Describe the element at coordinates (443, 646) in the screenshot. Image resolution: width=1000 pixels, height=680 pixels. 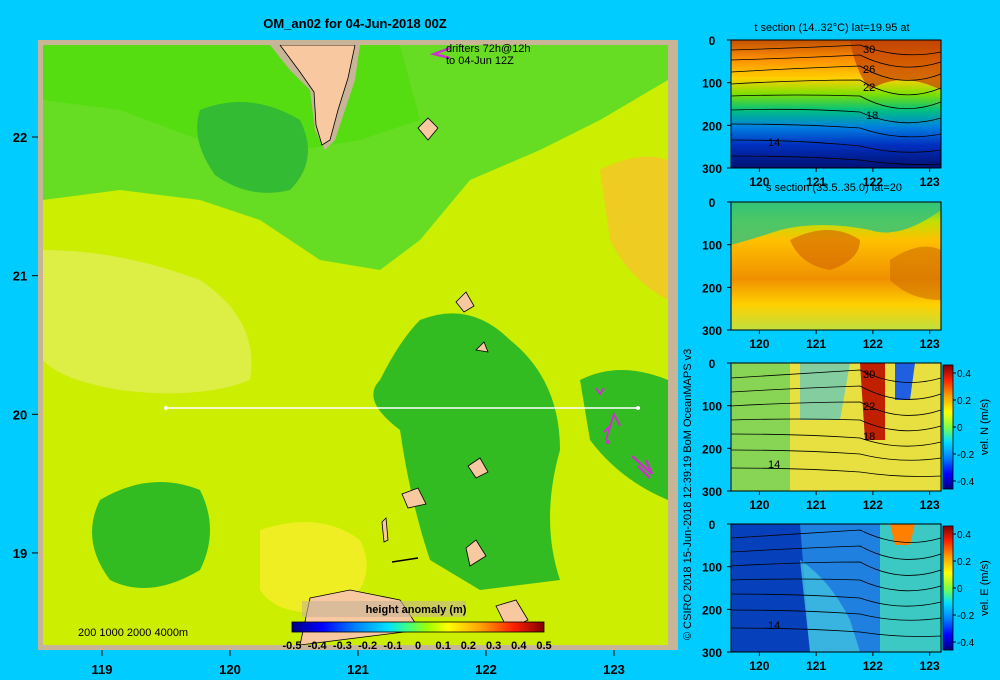
I see `colorbar-tick-label: 0.1` at that location.